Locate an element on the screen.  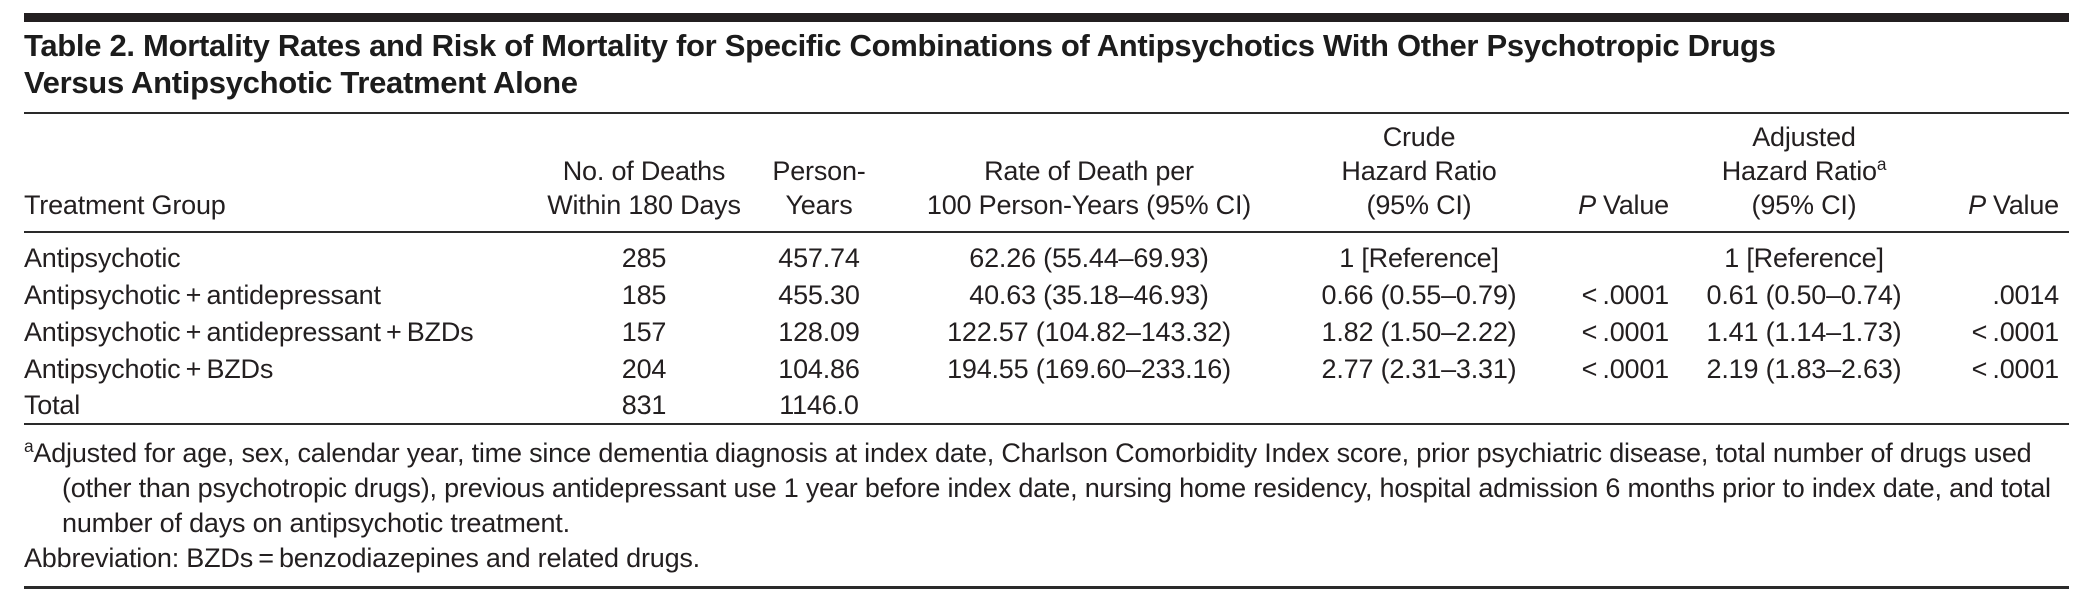
cell-crude-hr: 1.82 (1.50–2.22) is located at coordinates (1419, 331).